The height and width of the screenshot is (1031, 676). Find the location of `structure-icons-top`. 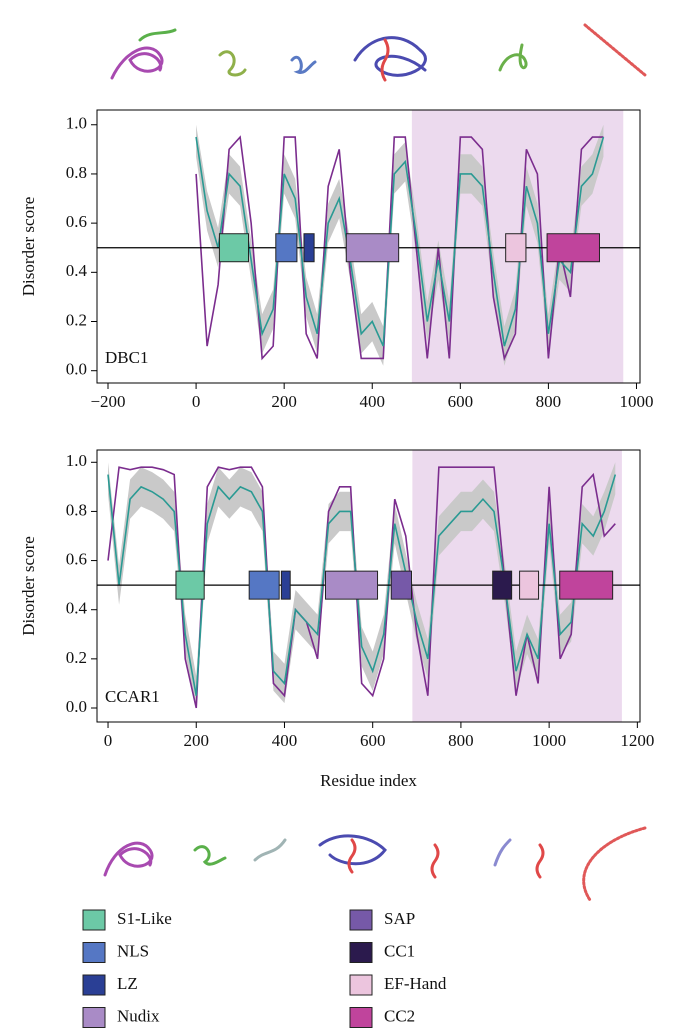

structure-icons-top is located at coordinates (378, 52).